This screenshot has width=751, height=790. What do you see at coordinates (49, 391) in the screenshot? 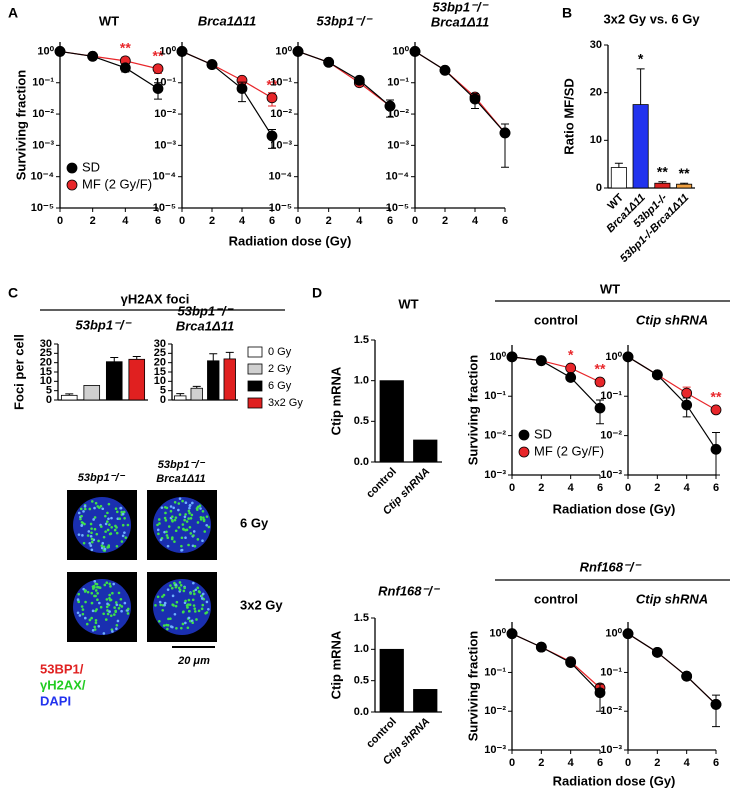
I see `y-tick-label: 5` at bounding box center [49, 391].